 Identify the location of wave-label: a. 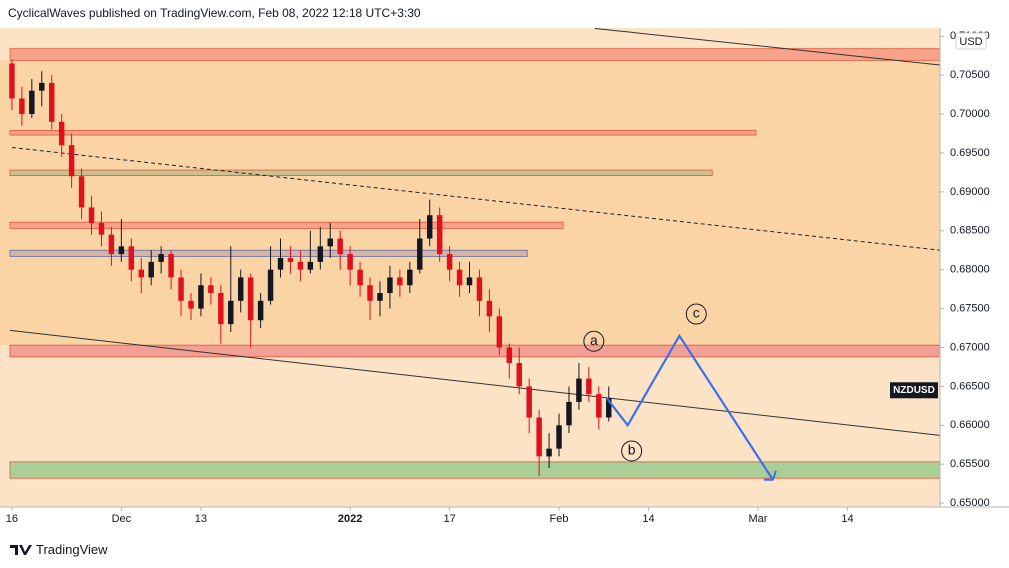
(594, 340).